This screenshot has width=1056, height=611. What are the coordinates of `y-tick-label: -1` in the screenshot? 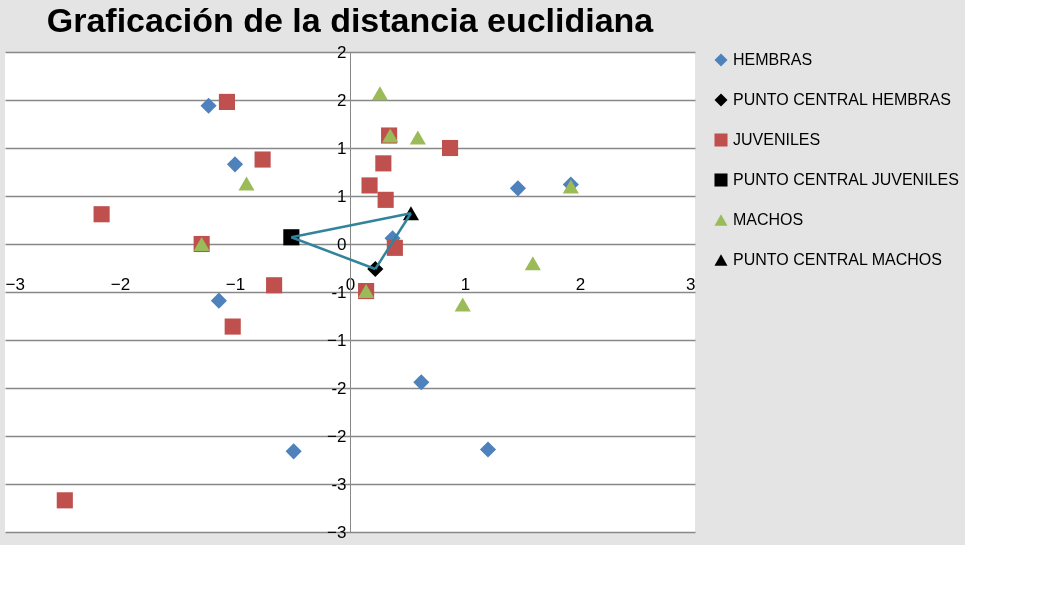 It's located at (339, 292).